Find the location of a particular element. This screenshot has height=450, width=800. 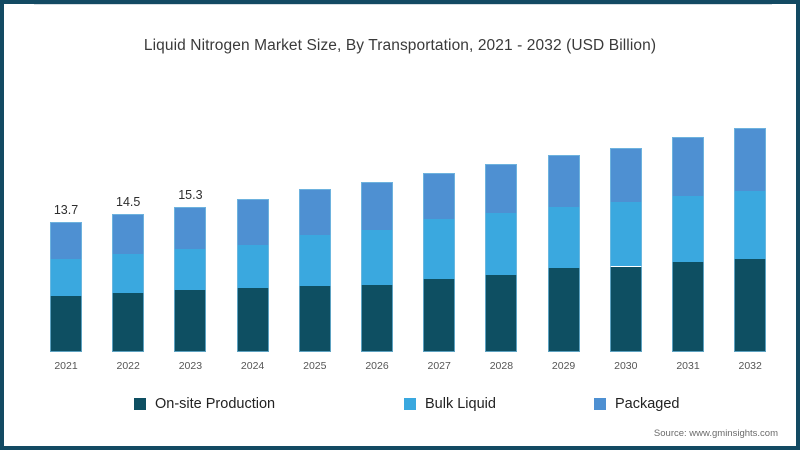

bar-segment-packaged-2027 is located at coordinates (439, 196).